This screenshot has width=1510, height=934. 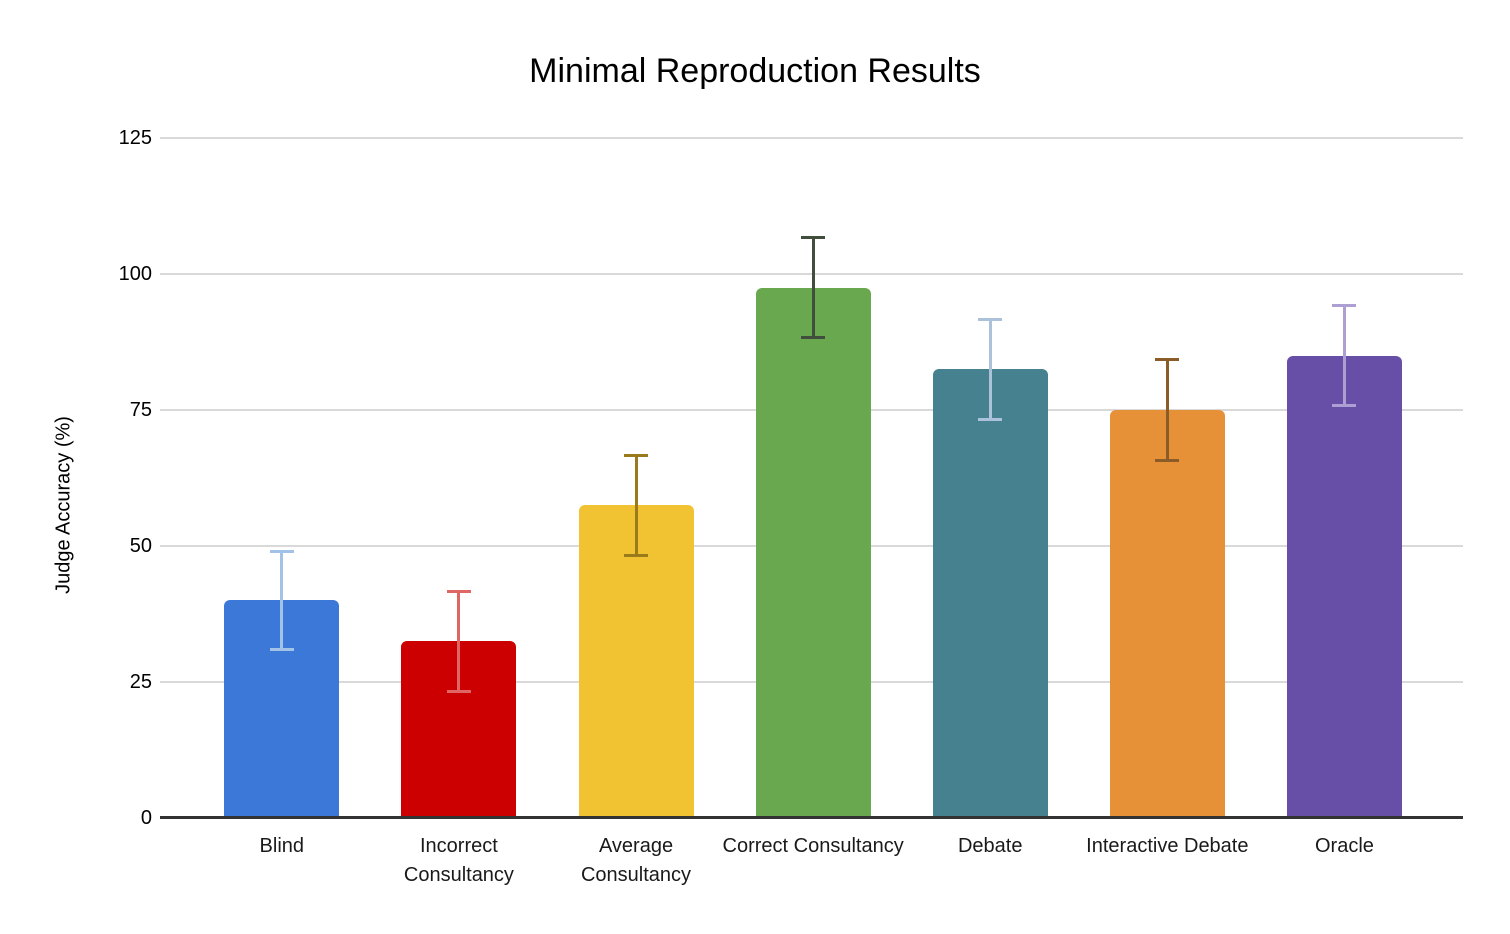 What do you see at coordinates (636, 555) in the screenshot?
I see `error-cap-bottom-average-consultancy` at bounding box center [636, 555].